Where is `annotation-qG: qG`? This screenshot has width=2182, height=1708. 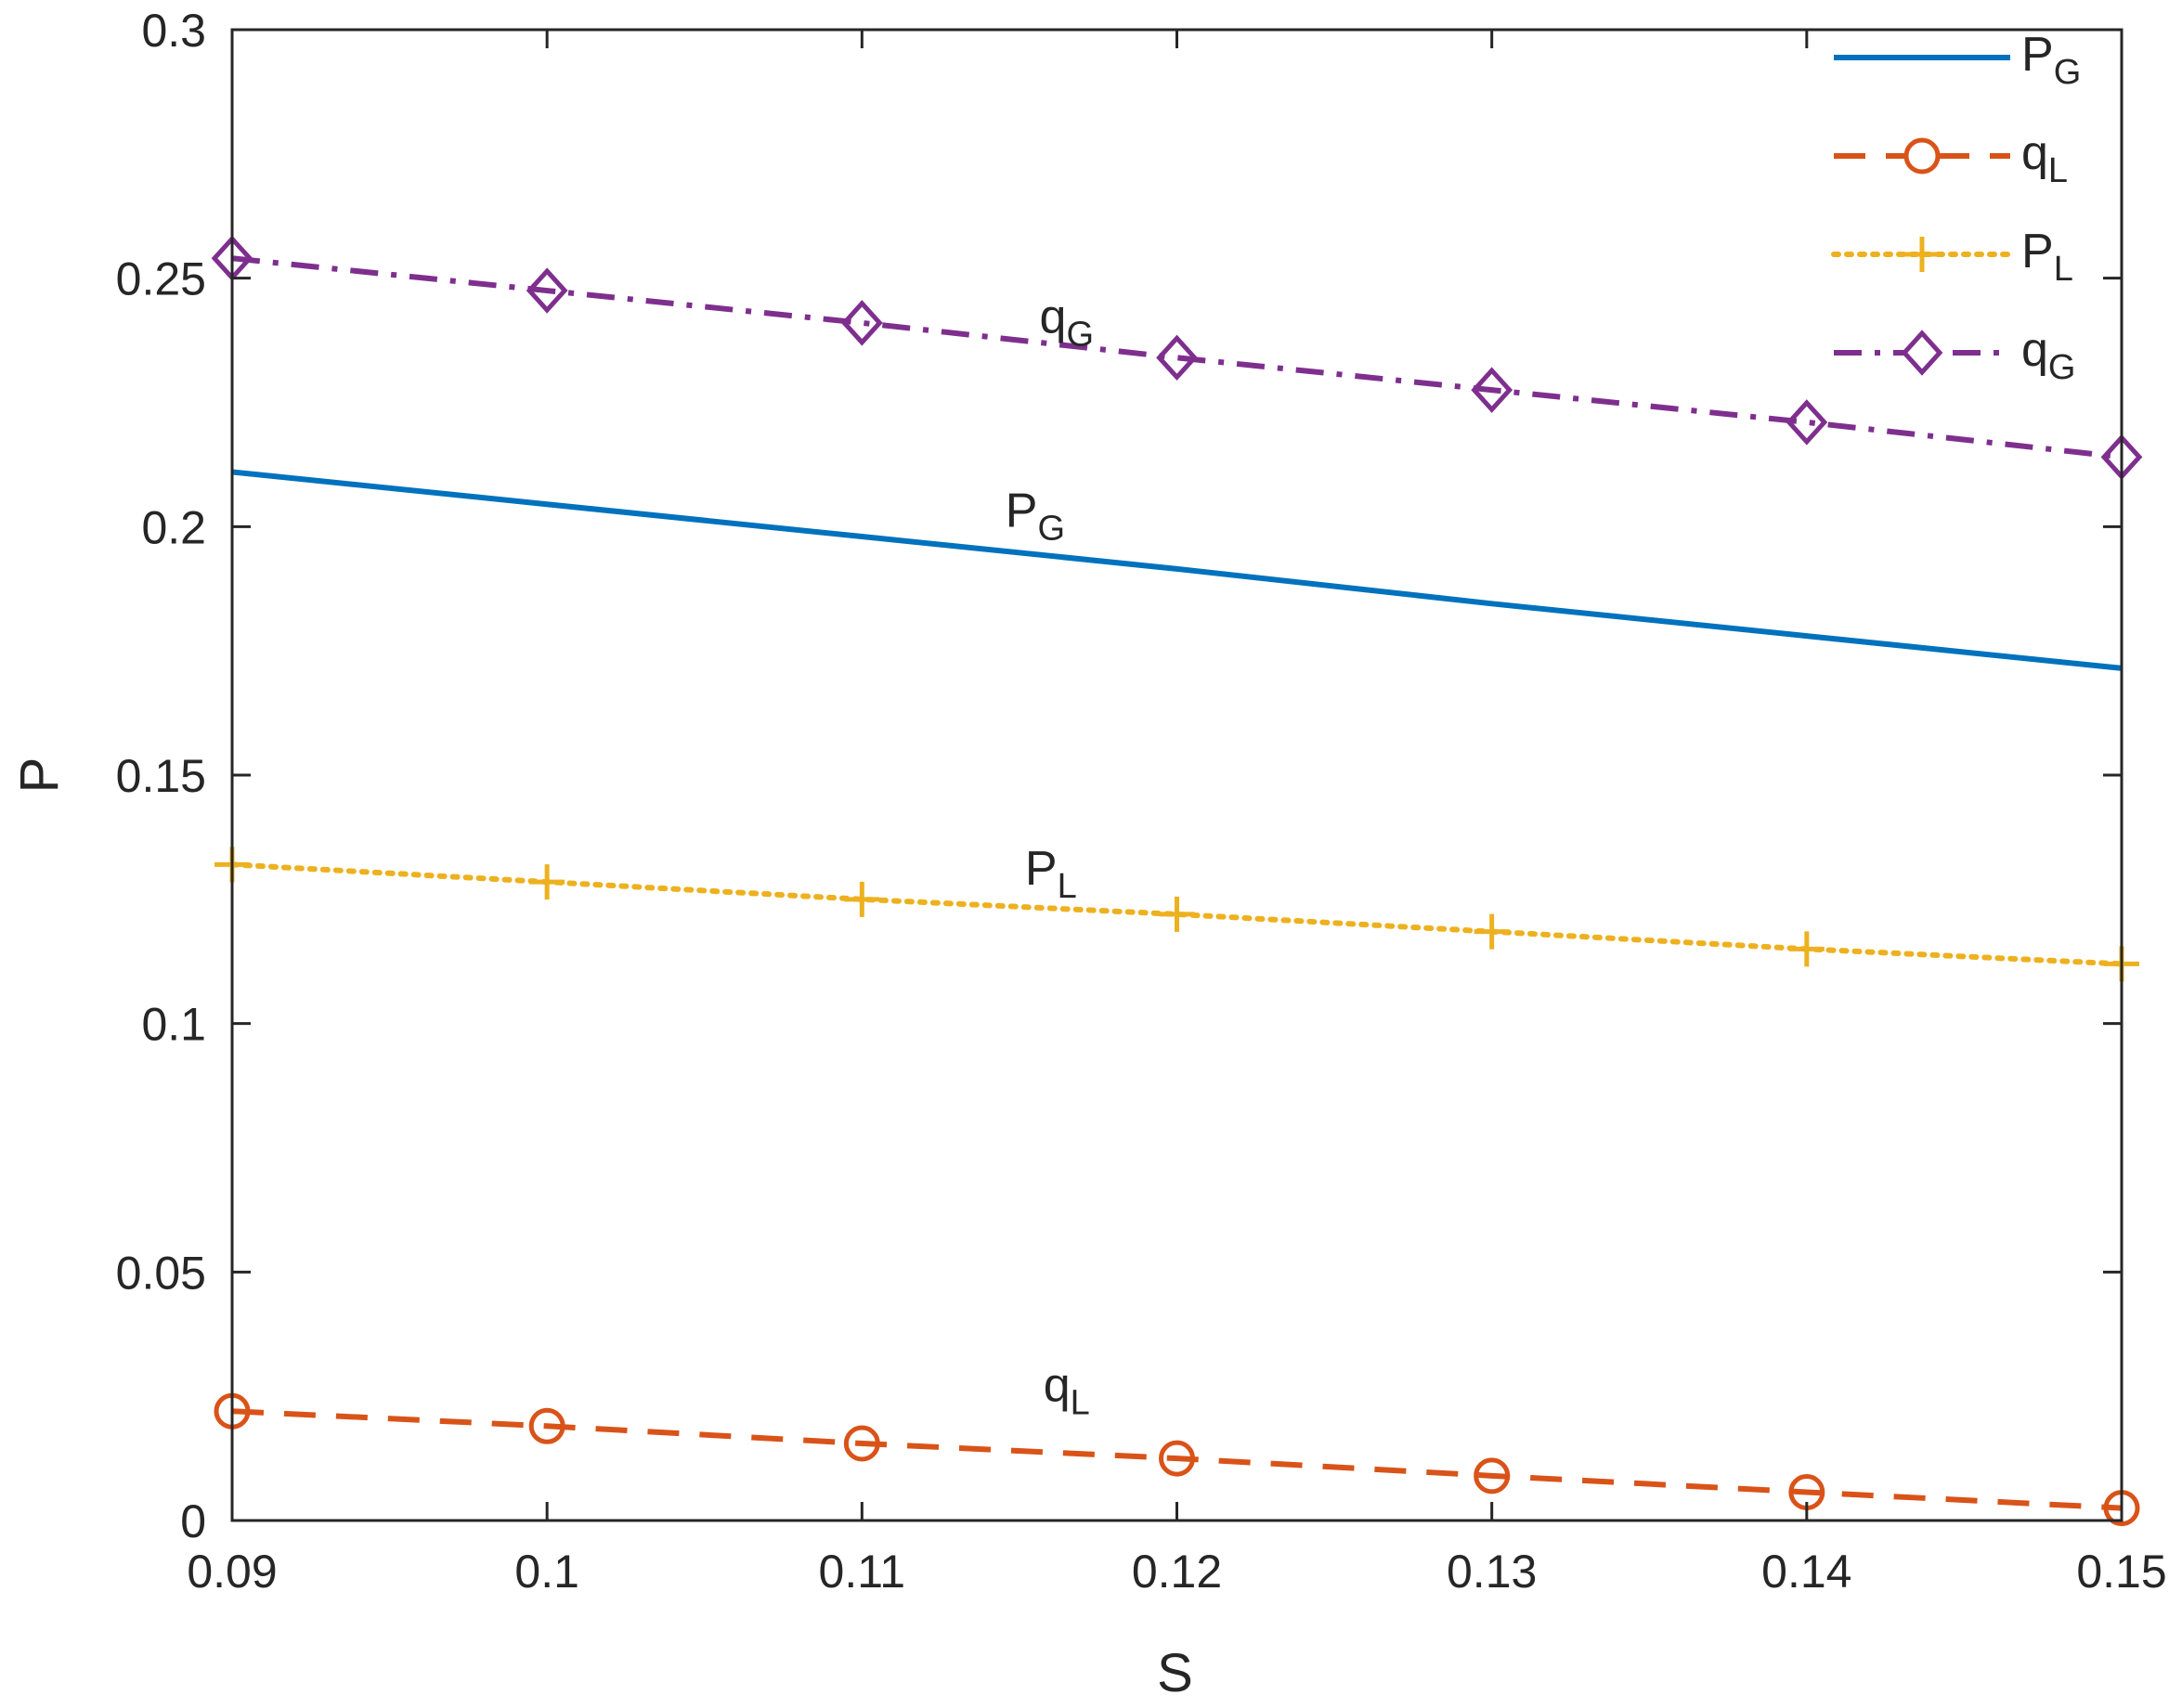 annotation-qG: qG is located at coordinates (1067, 323).